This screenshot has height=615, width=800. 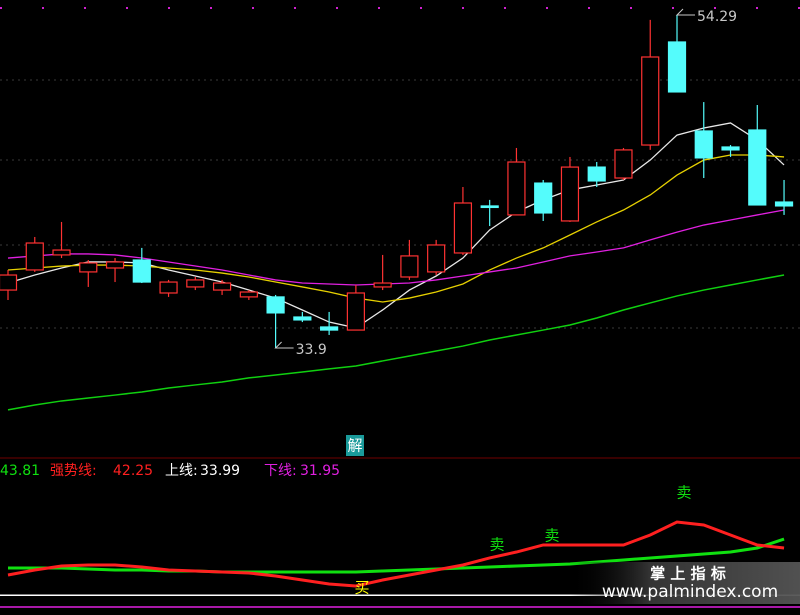 What do you see at coordinates (361, 588) in the screenshot?
I see `buy-signal: 买` at bounding box center [361, 588].